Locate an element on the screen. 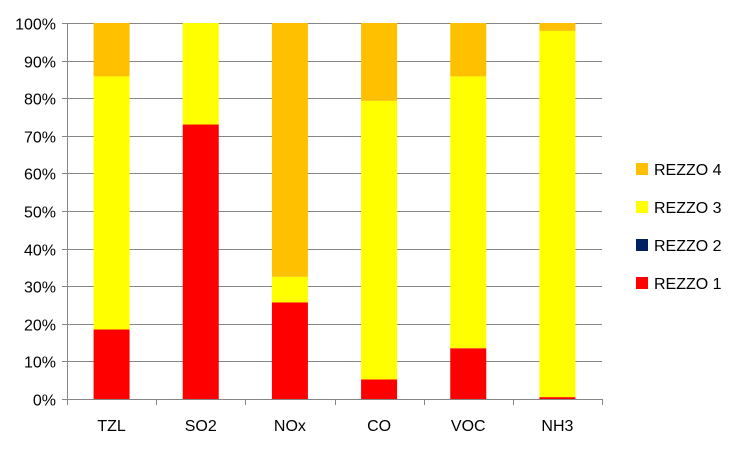 This screenshot has width=744, height=451. y-tick-label: 40% is located at coordinates (40, 251).